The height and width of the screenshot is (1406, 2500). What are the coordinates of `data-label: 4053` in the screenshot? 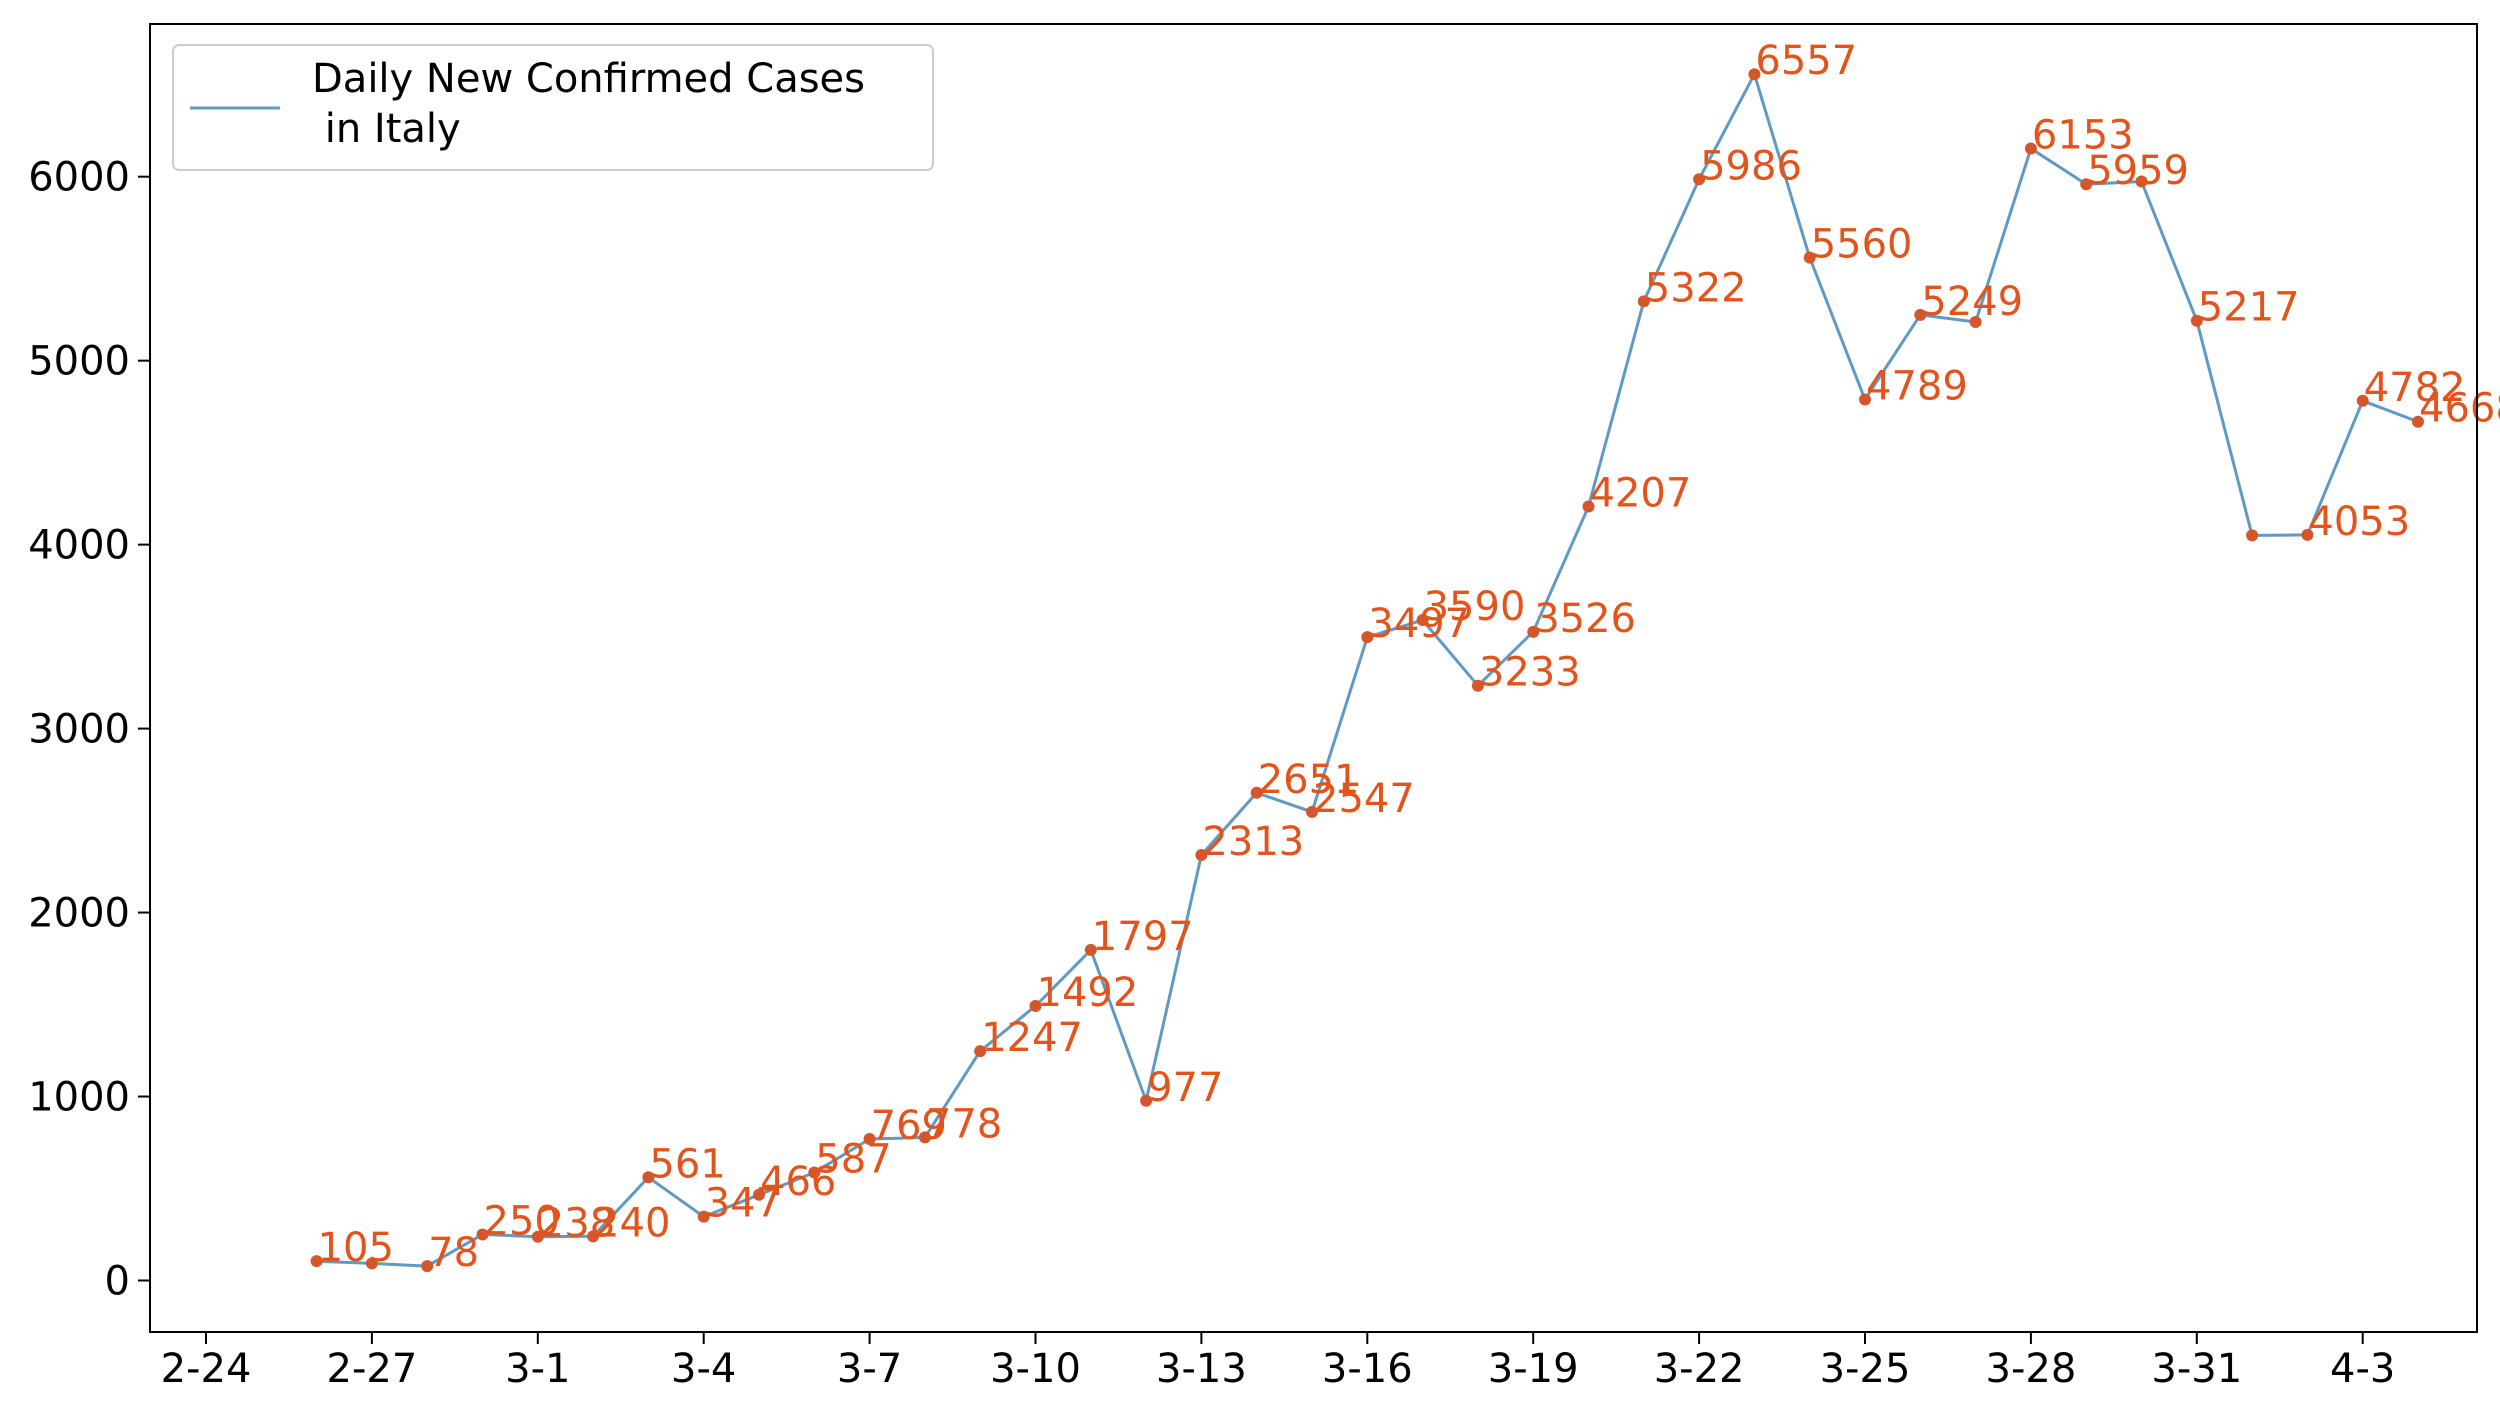 It's located at (2359, 522).